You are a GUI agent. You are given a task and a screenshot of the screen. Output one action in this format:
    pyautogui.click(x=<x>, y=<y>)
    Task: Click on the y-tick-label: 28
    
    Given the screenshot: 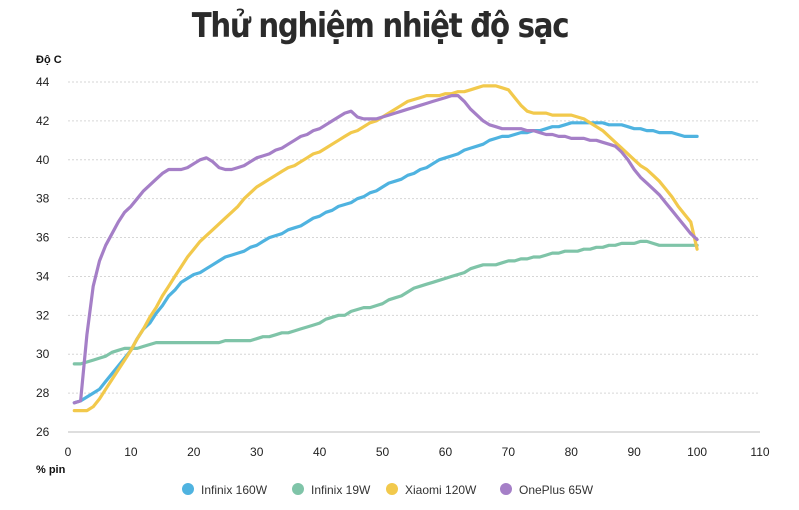 What is the action you would take?
    pyautogui.click(x=43, y=393)
    